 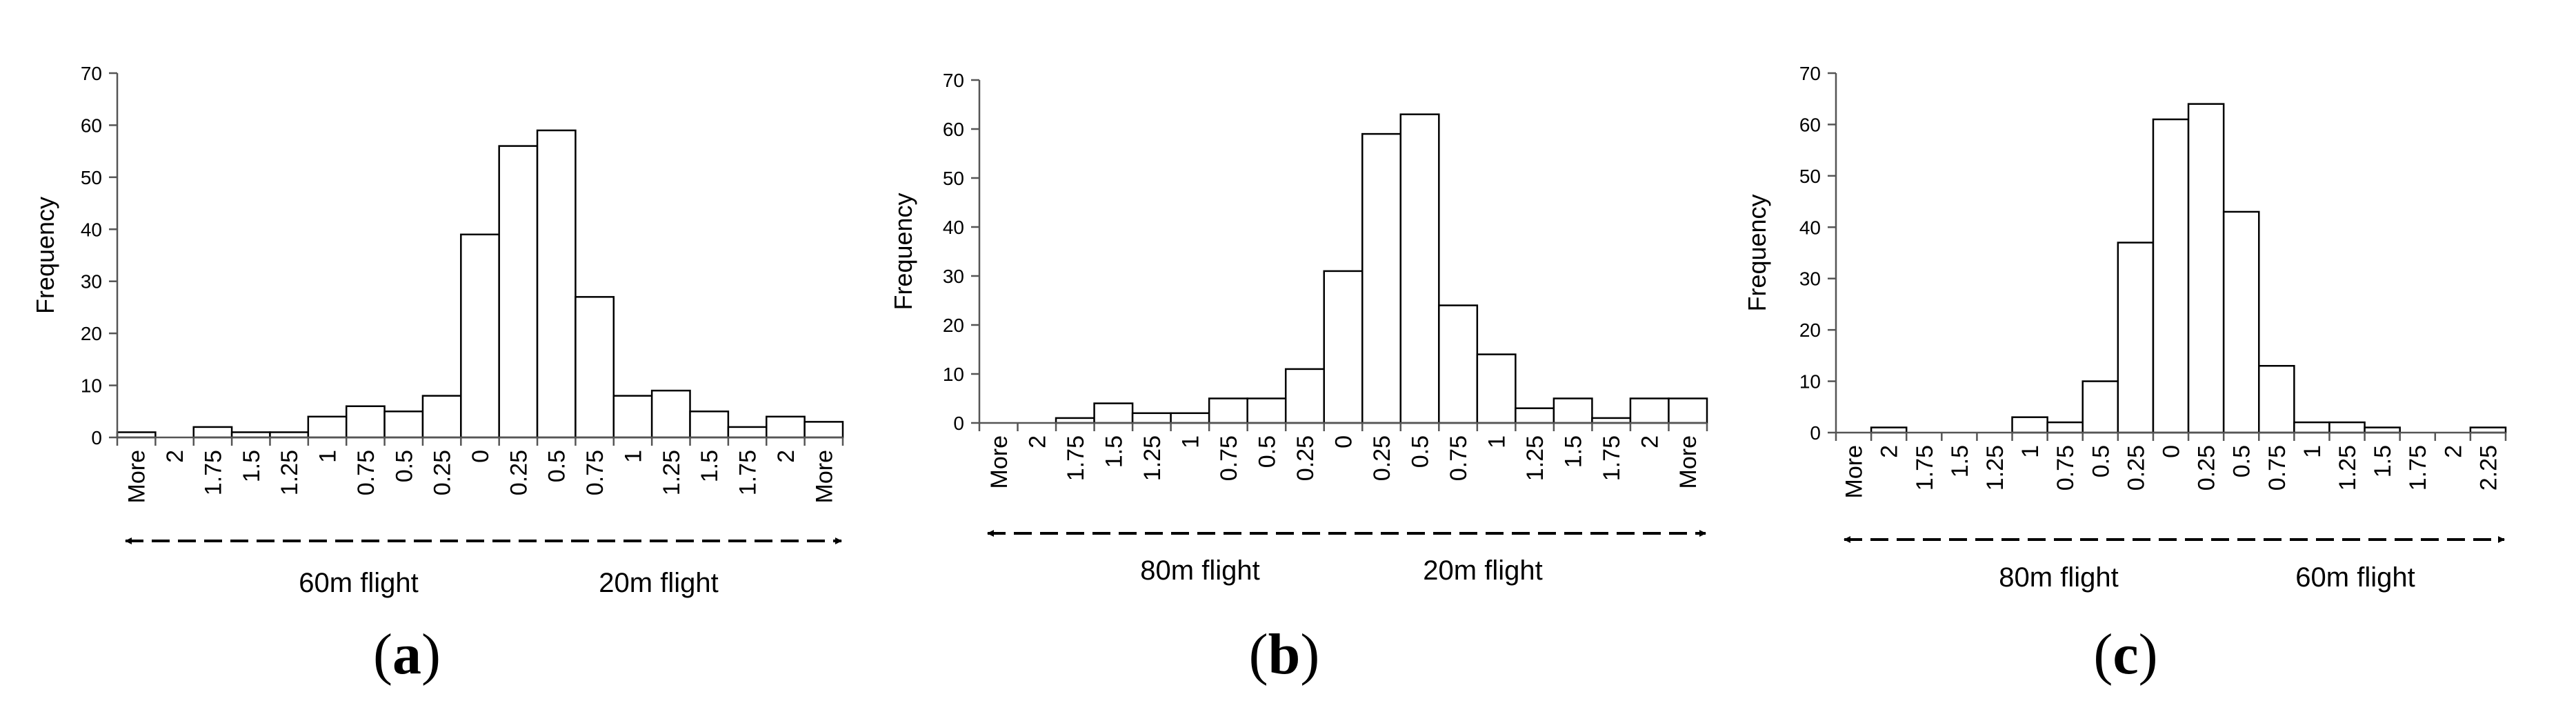 I want to click on y-tick-label: 60, so click(x=91, y=125).